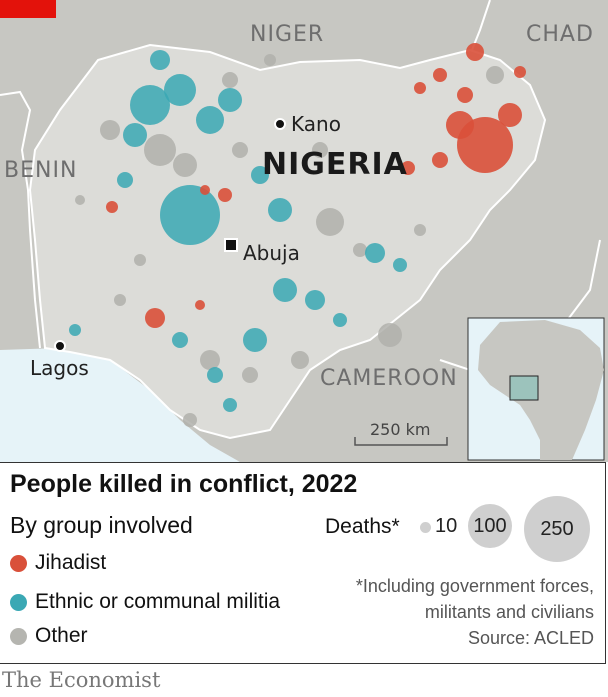  I want to click on kano-marker, so click(280, 124).